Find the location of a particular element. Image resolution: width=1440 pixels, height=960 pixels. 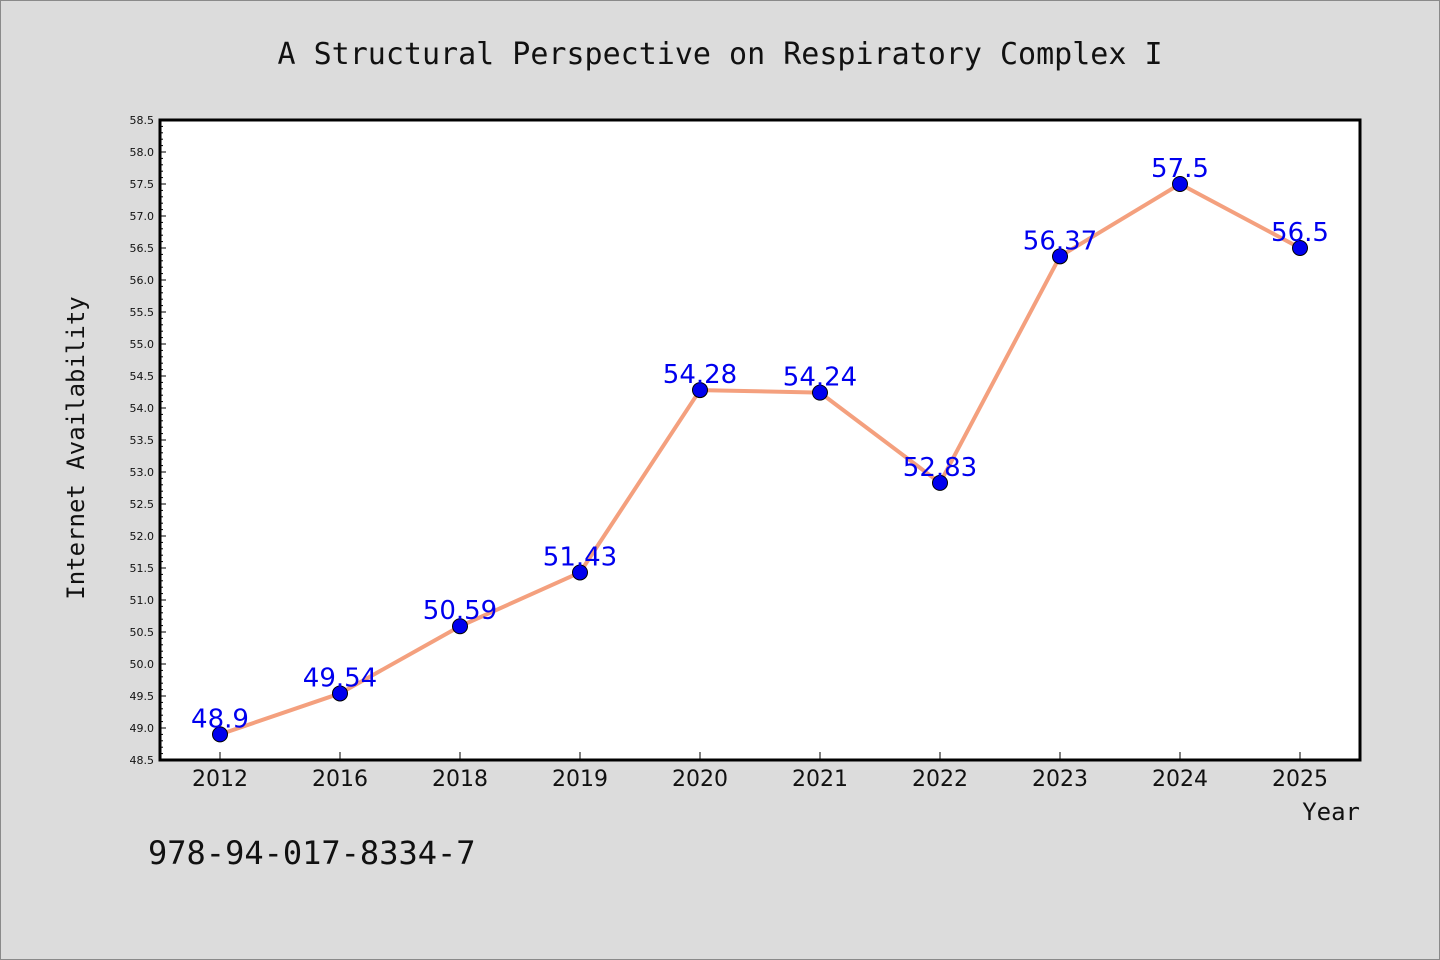

y-tick-label: 49.0 is located at coordinates (142, 728).